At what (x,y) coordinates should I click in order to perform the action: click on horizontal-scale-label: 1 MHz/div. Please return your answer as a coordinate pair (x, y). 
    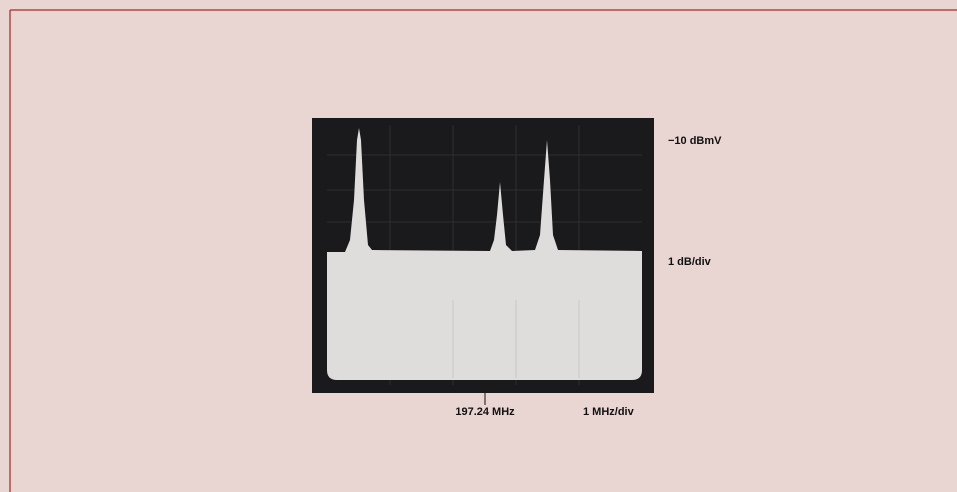
    Looking at the image, I should click on (609, 412).